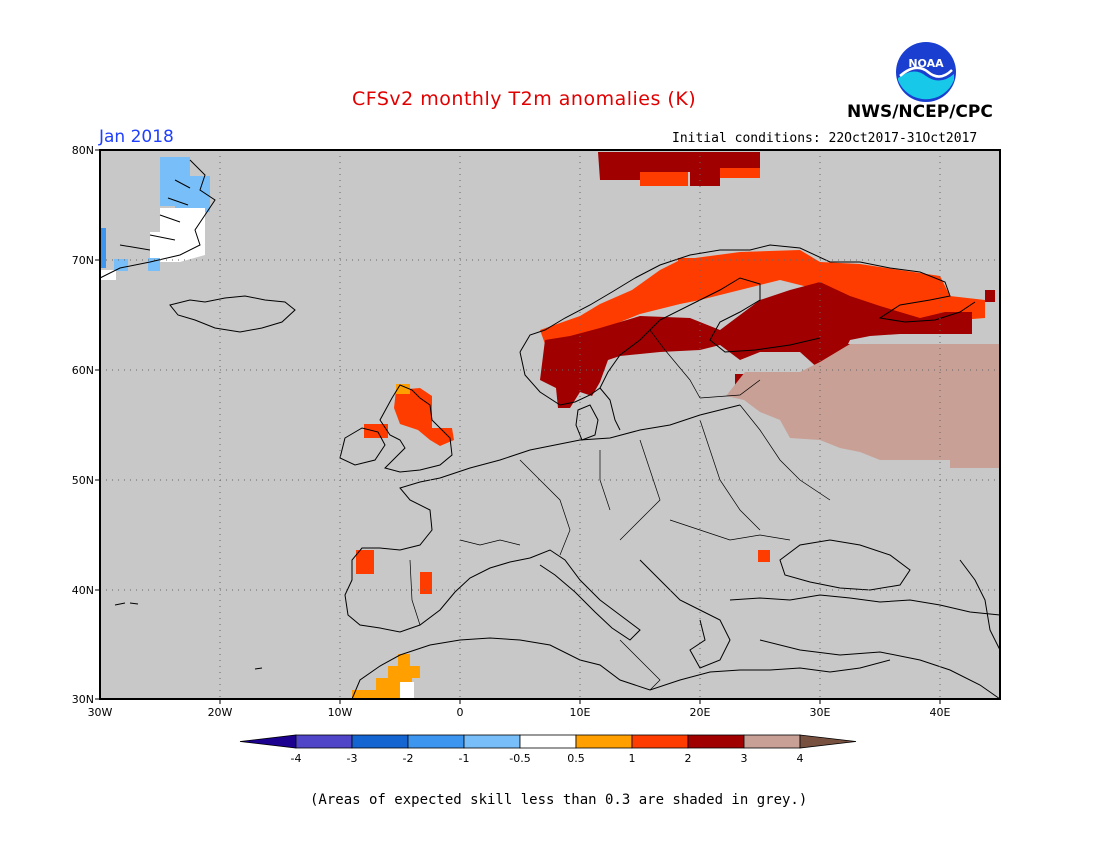 This screenshot has width=1100, height=850. Describe the element at coordinates (863, 406) in the screenshot. I see `russia-tan-anomaly` at that location.